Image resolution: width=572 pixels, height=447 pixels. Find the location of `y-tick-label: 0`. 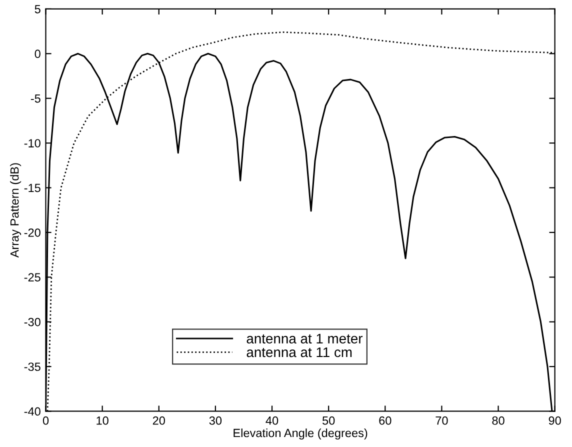

y-tick-label: 0 is located at coordinates (37, 54).